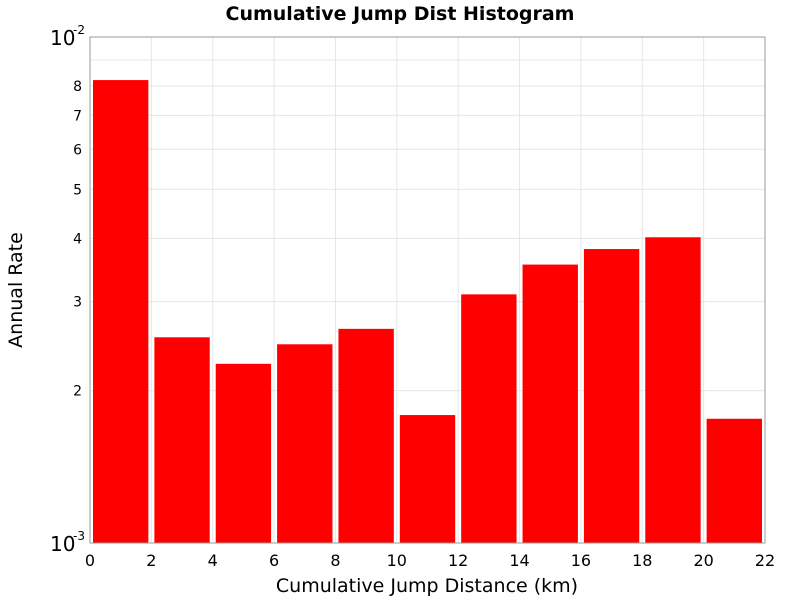  I want to click on x-tick-label: 6, so click(274, 560).